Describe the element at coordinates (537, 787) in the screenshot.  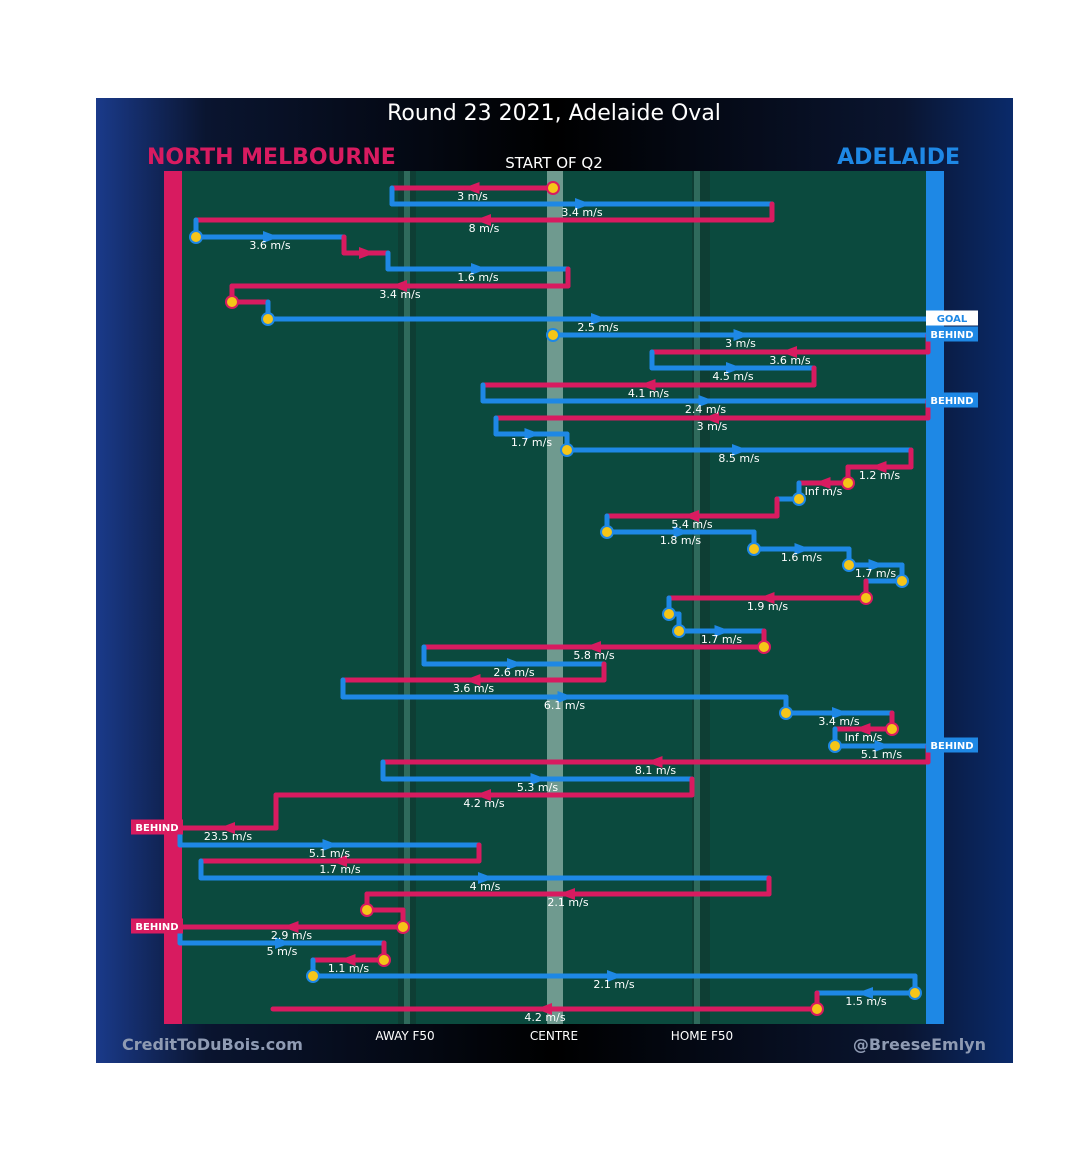
I see `speed-label: 5.3 m/s` at that location.